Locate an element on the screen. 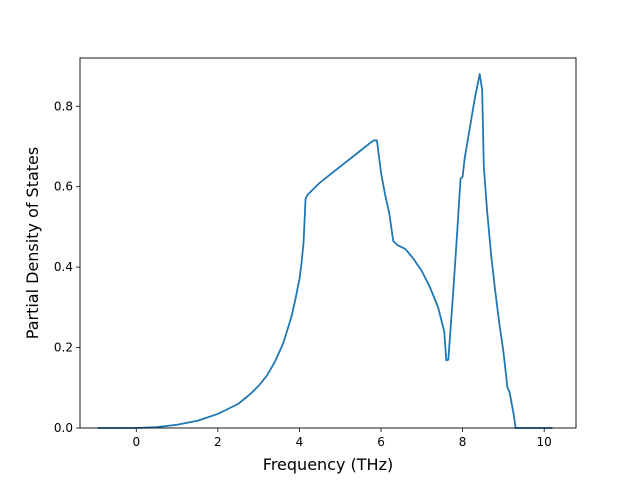  y-tick-label: 0.8 is located at coordinates (63, 106).